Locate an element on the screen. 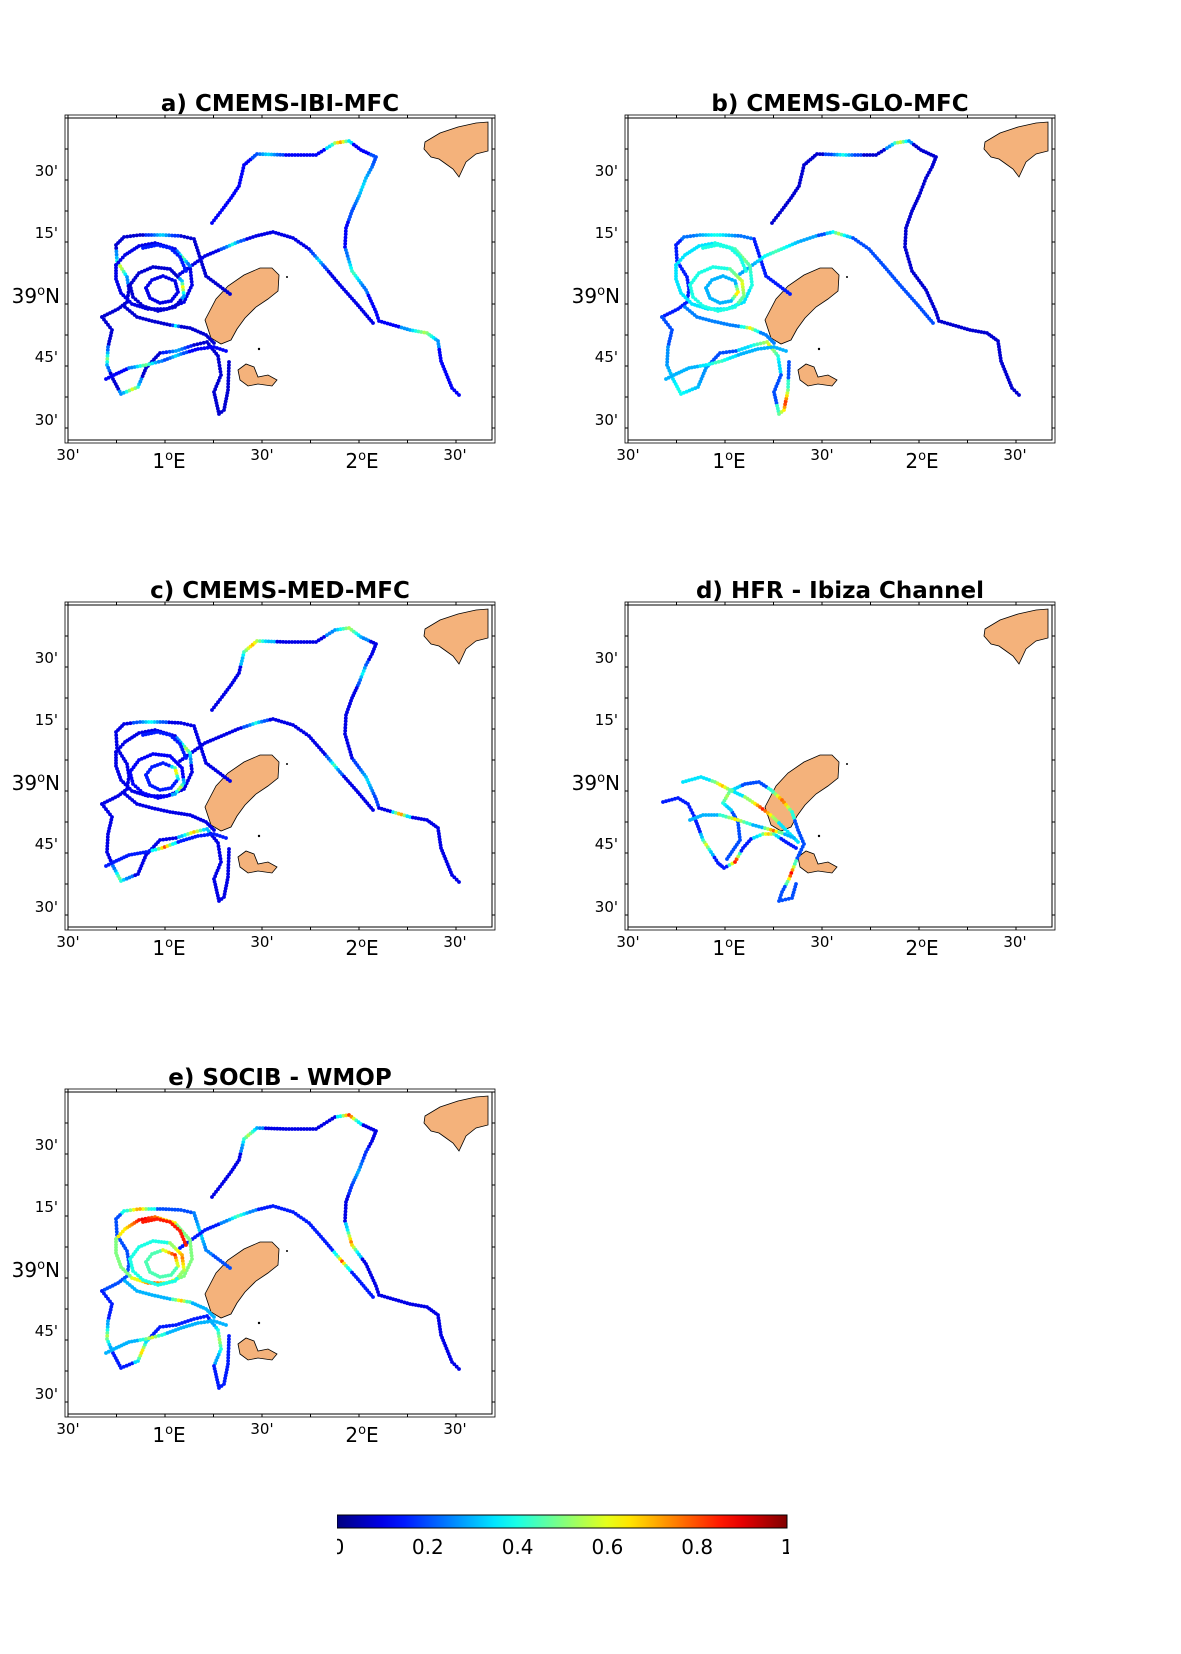 The height and width of the screenshot is (1654, 1181). panel-title: a) CMEMS-IBI-MFC is located at coordinates (280, 104).